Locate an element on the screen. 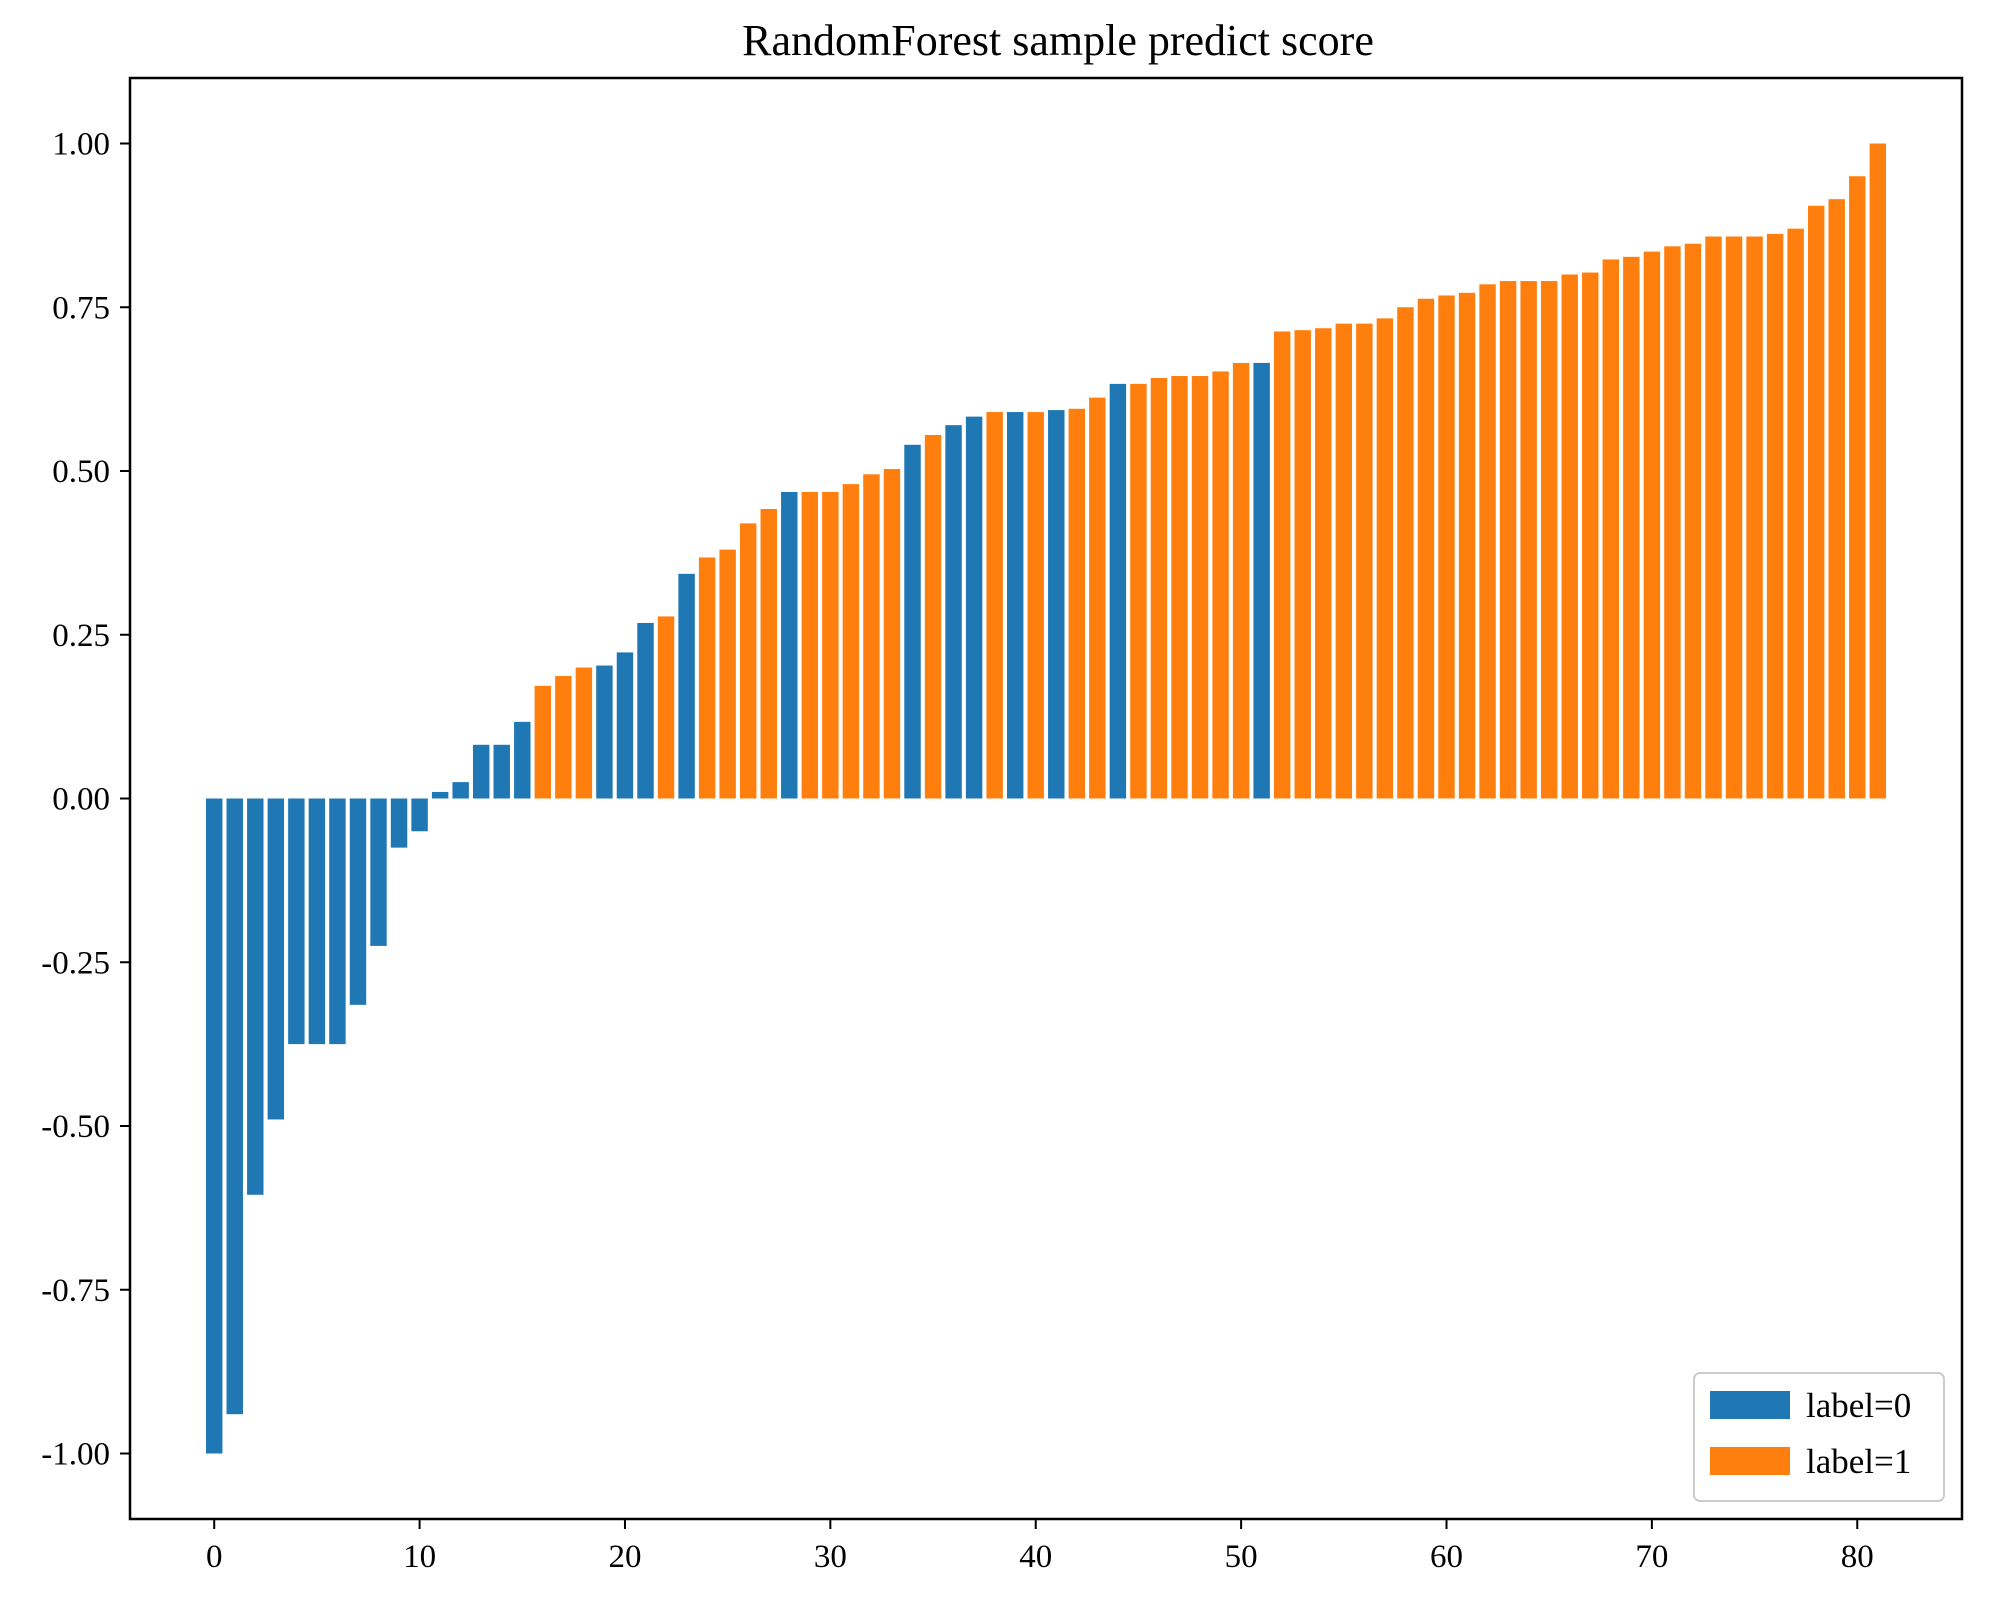 The width and height of the screenshot is (2000, 1599). legend: label=0 label=1 is located at coordinates (1819, 1437).